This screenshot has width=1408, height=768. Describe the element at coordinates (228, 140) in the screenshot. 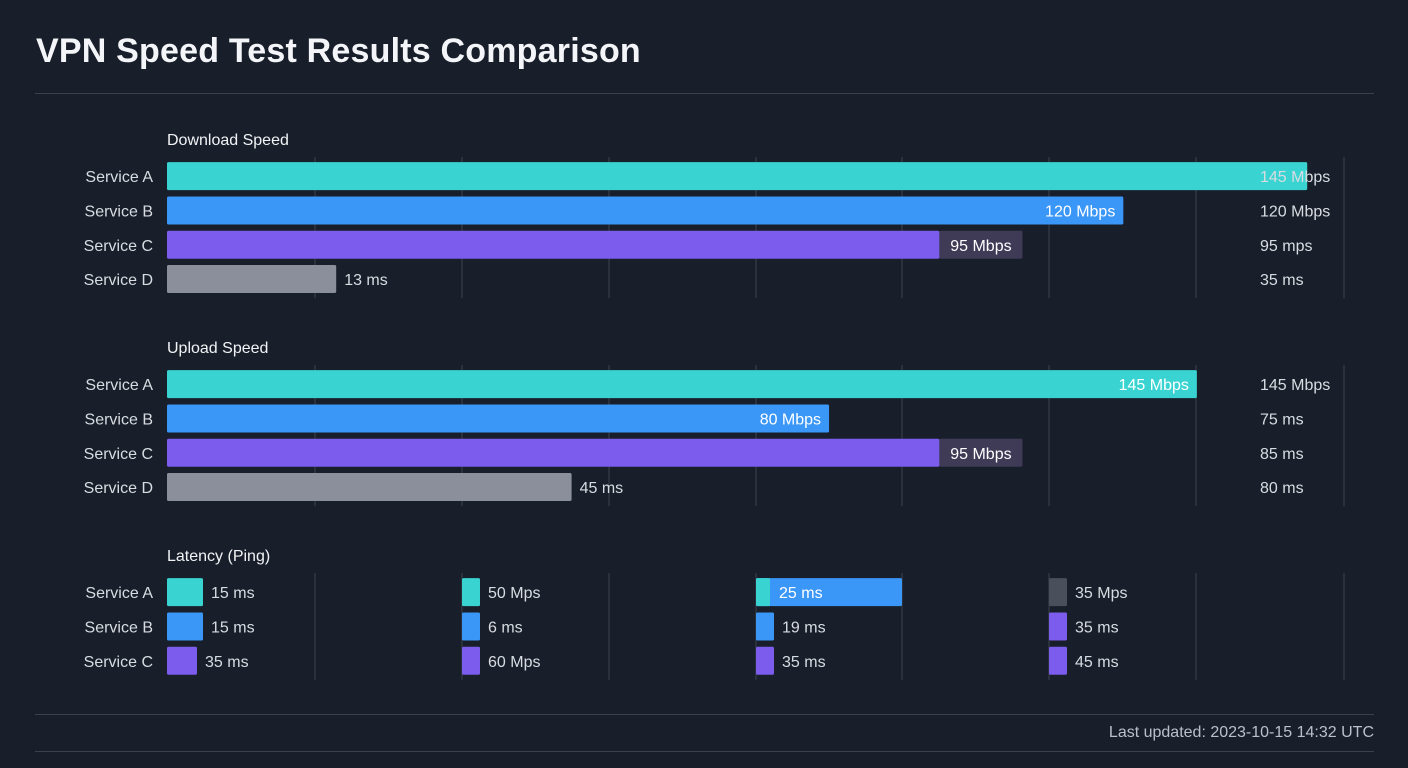

I see `section-title-0: Download Speed` at that location.